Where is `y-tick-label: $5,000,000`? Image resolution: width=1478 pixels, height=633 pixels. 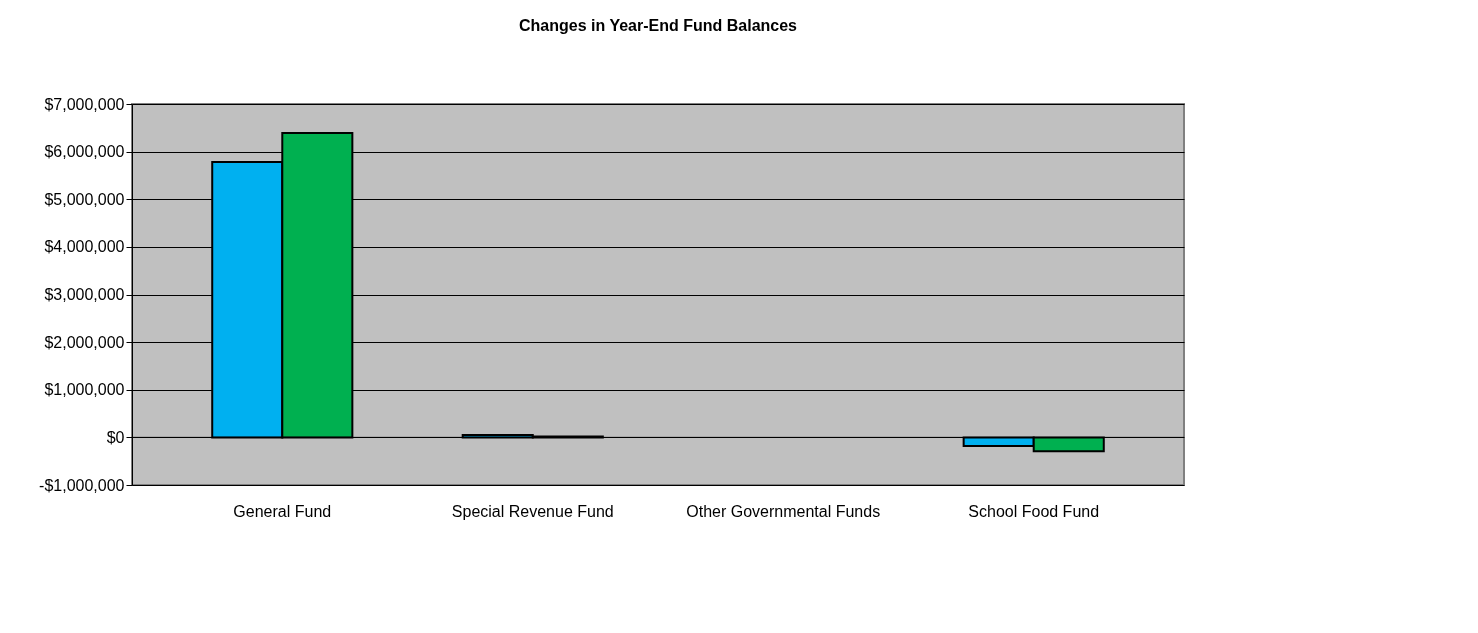 y-tick-label: $5,000,000 is located at coordinates (84, 199).